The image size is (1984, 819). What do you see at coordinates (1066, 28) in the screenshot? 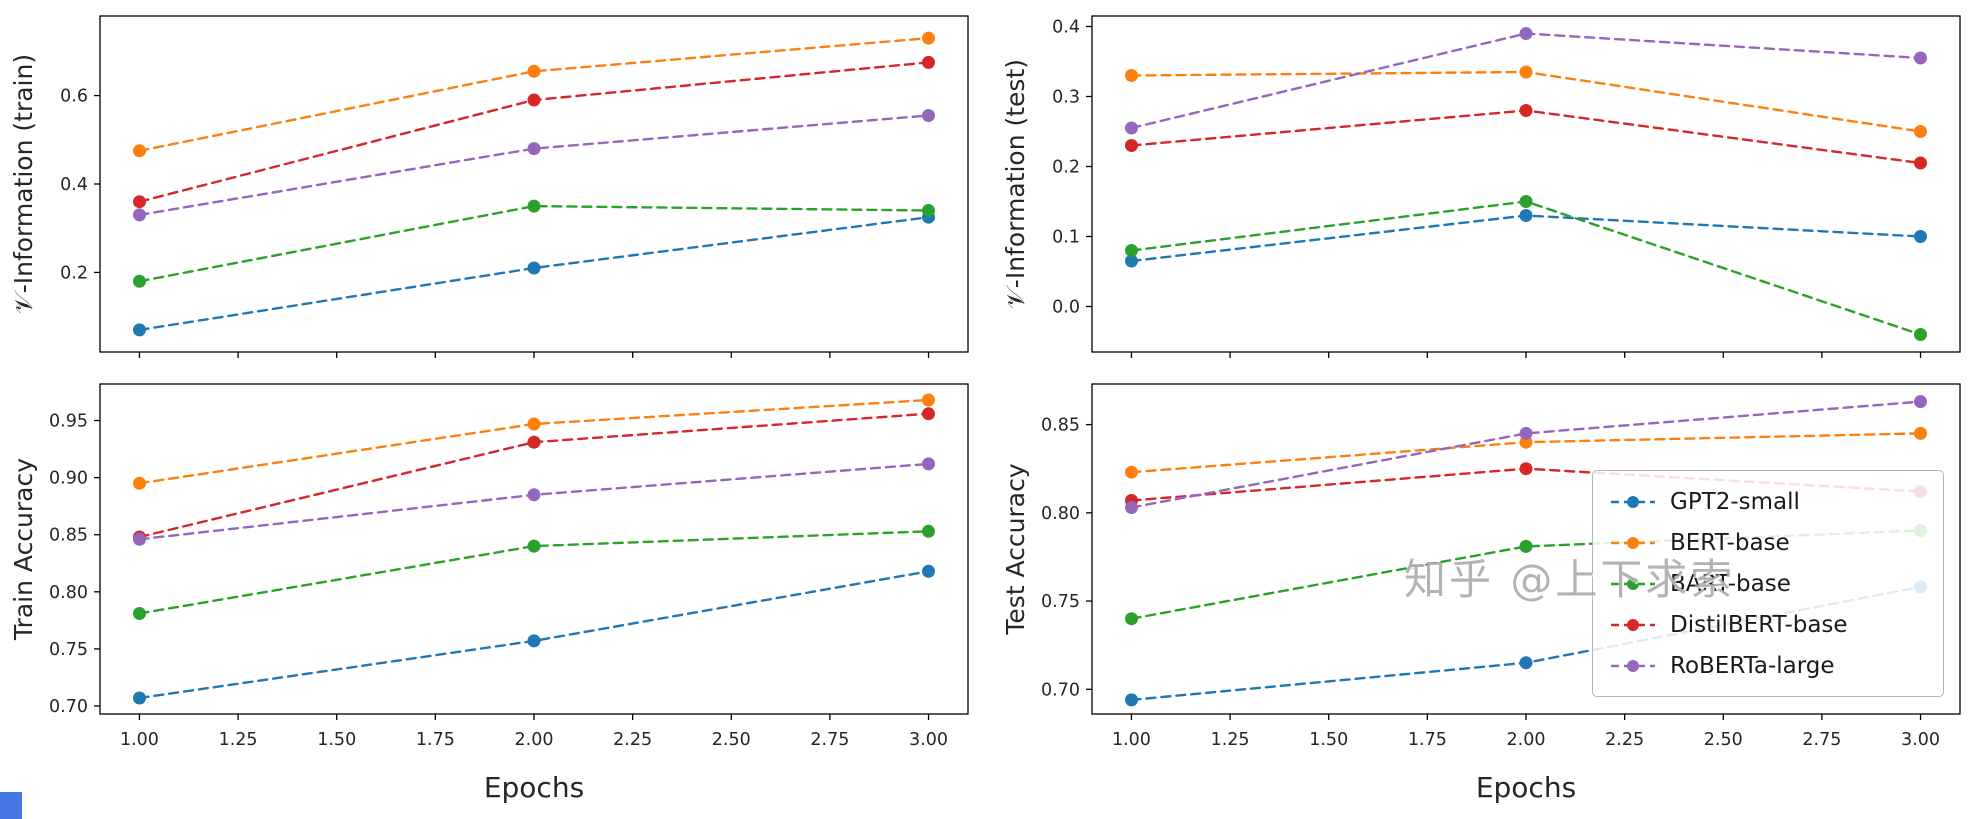
I see `y-tick-label: 0.4` at bounding box center [1066, 28].